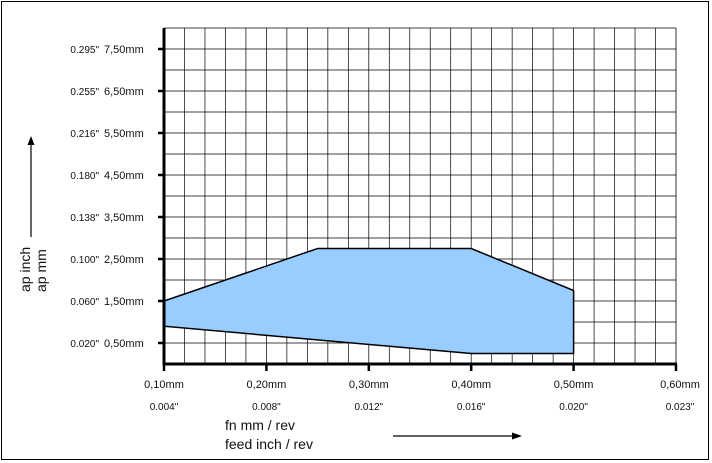 Image resolution: width=712 pixels, height=463 pixels. Describe the element at coordinates (84, 218) in the screenshot. I see `y-tick-label-inch: 0.138"` at that location.